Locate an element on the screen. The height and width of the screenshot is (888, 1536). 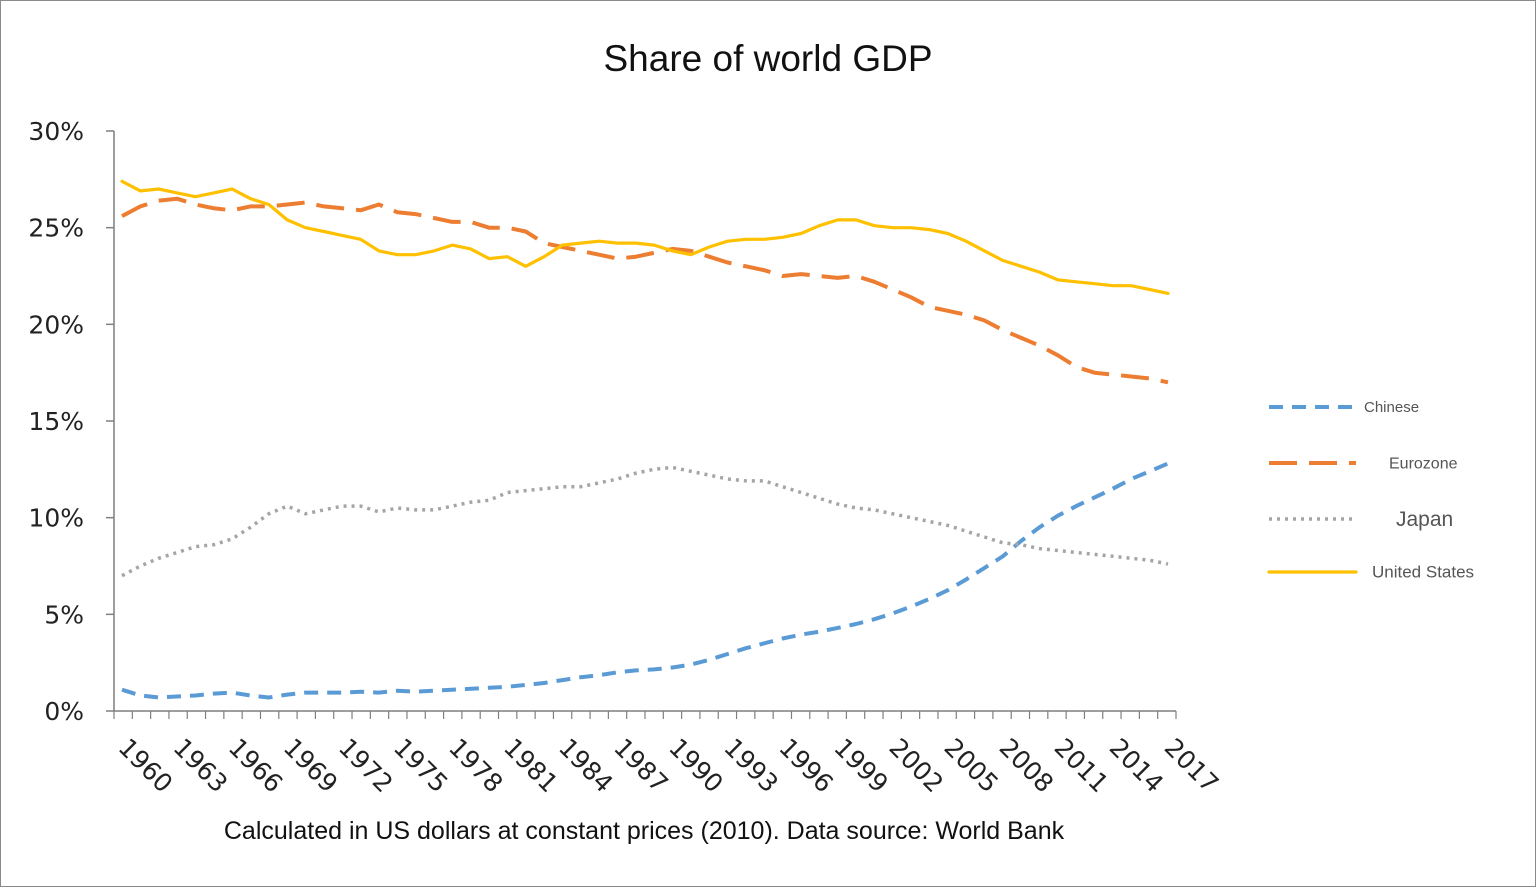
y-axis-ticks: 0% 5% 10% 15% 20% 25% 30% is located at coordinates (71, 421).